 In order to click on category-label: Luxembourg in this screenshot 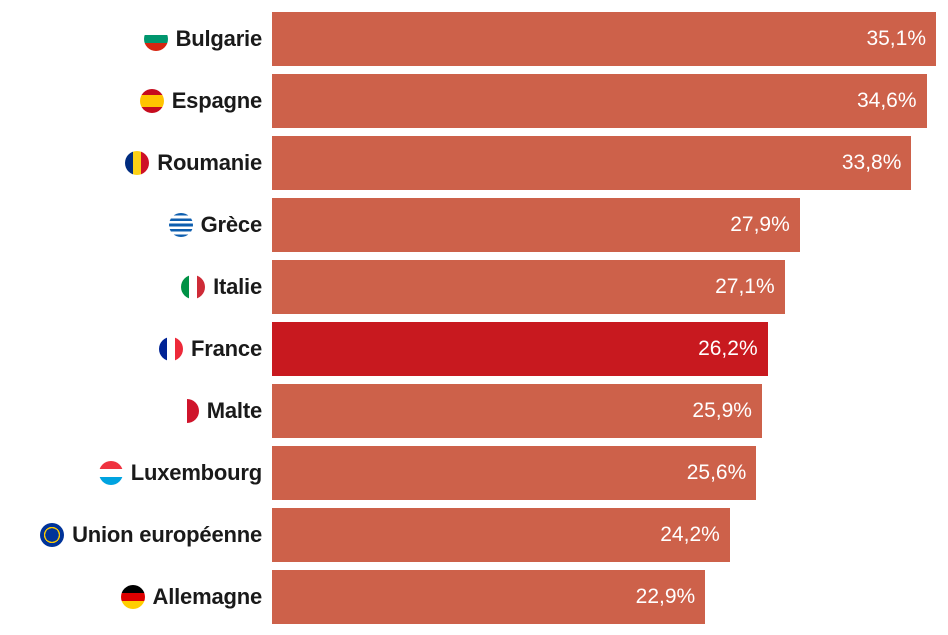, I will do `click(180, 473)`.